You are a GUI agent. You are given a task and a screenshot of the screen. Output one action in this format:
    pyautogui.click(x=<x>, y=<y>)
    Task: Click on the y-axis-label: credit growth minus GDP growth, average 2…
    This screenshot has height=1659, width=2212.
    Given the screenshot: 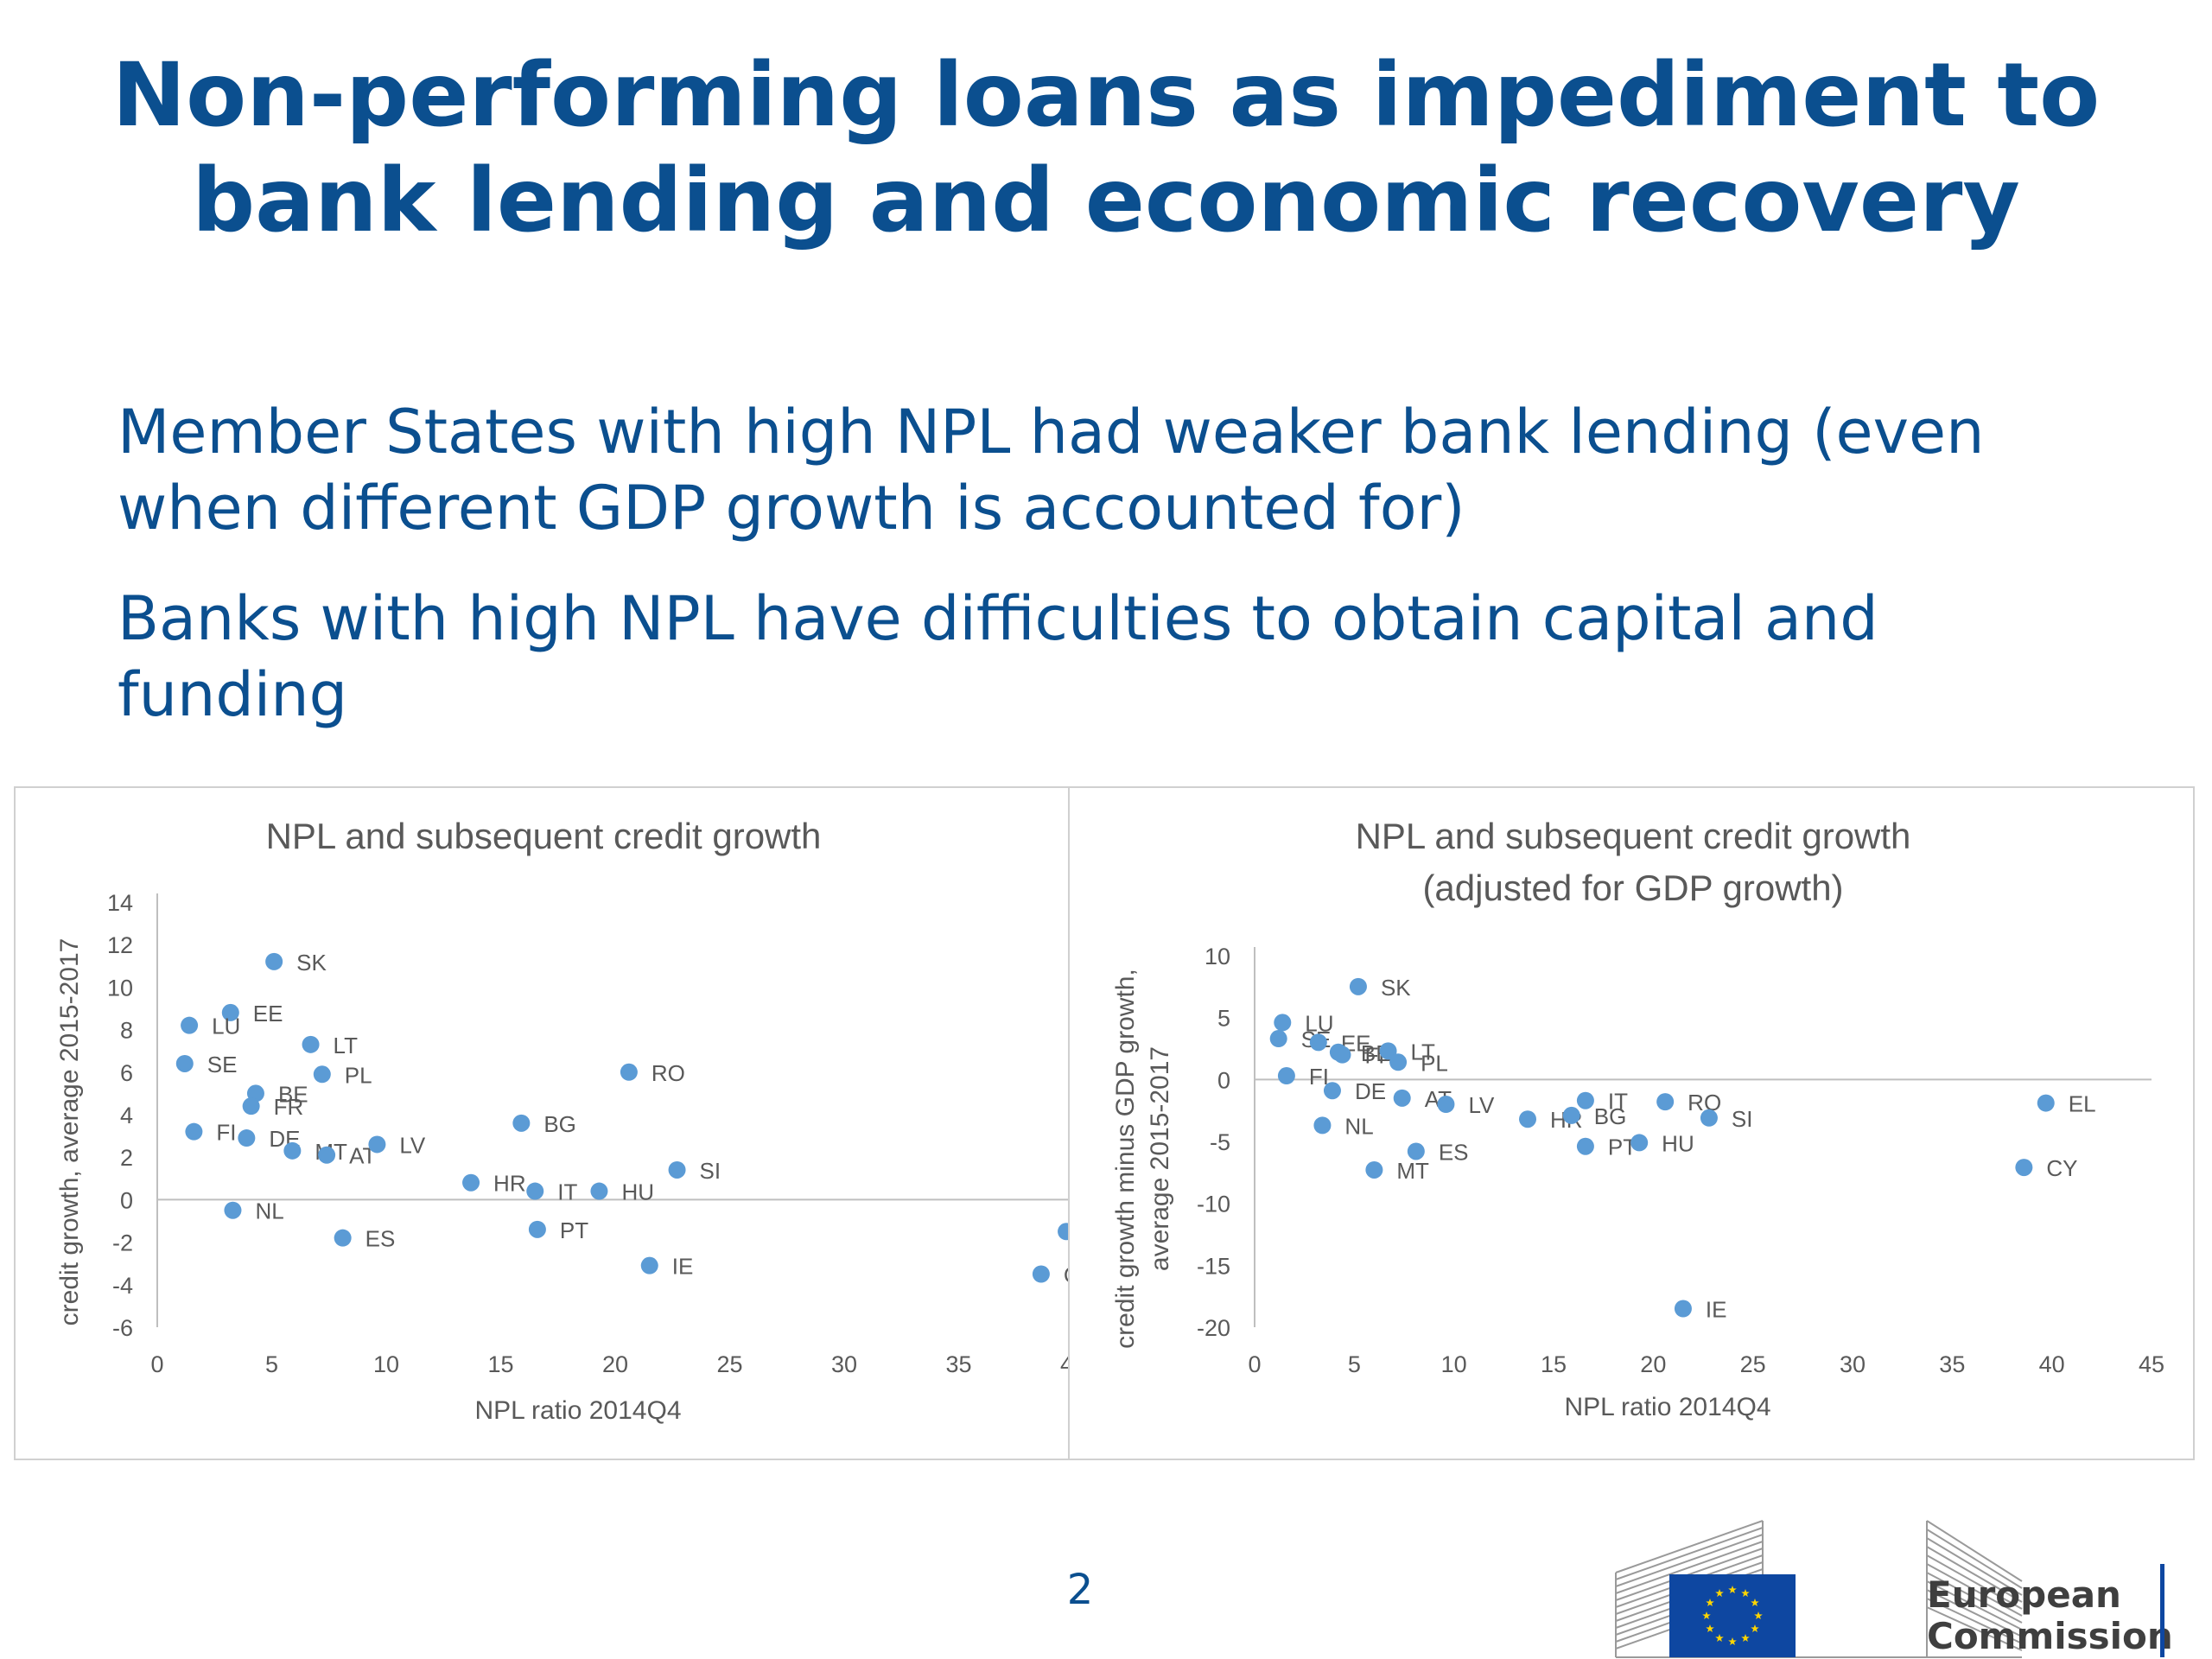 What is the action you would take?
    pyautogui.click(x=1142, y=1159)
    